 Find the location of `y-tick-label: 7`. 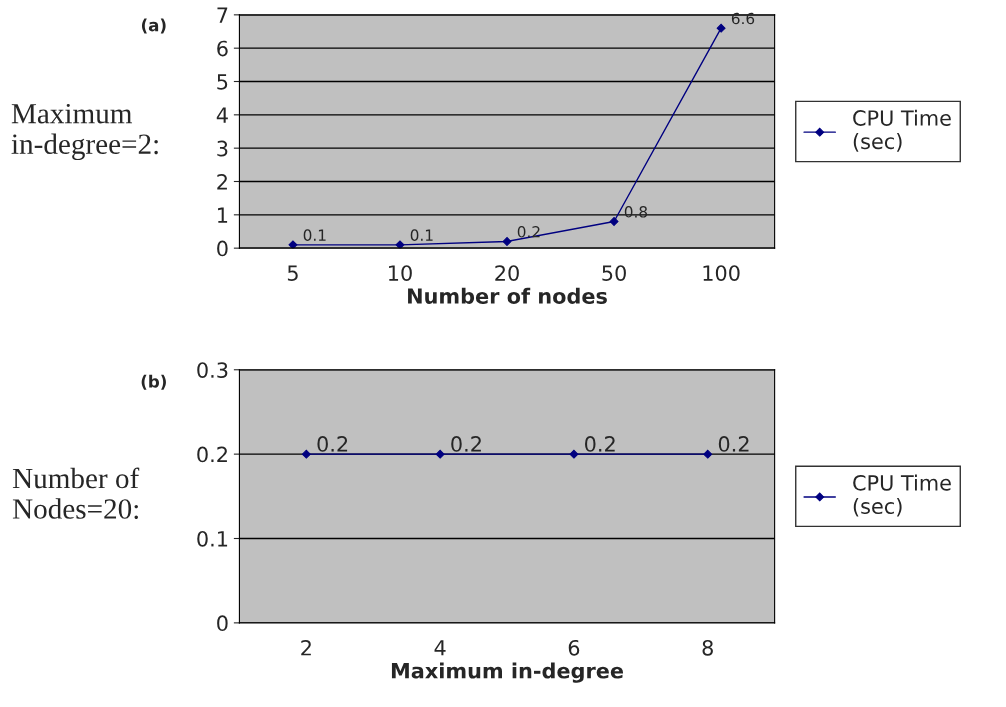

y-tick-label: 7 is located at coordinates (222, 15).